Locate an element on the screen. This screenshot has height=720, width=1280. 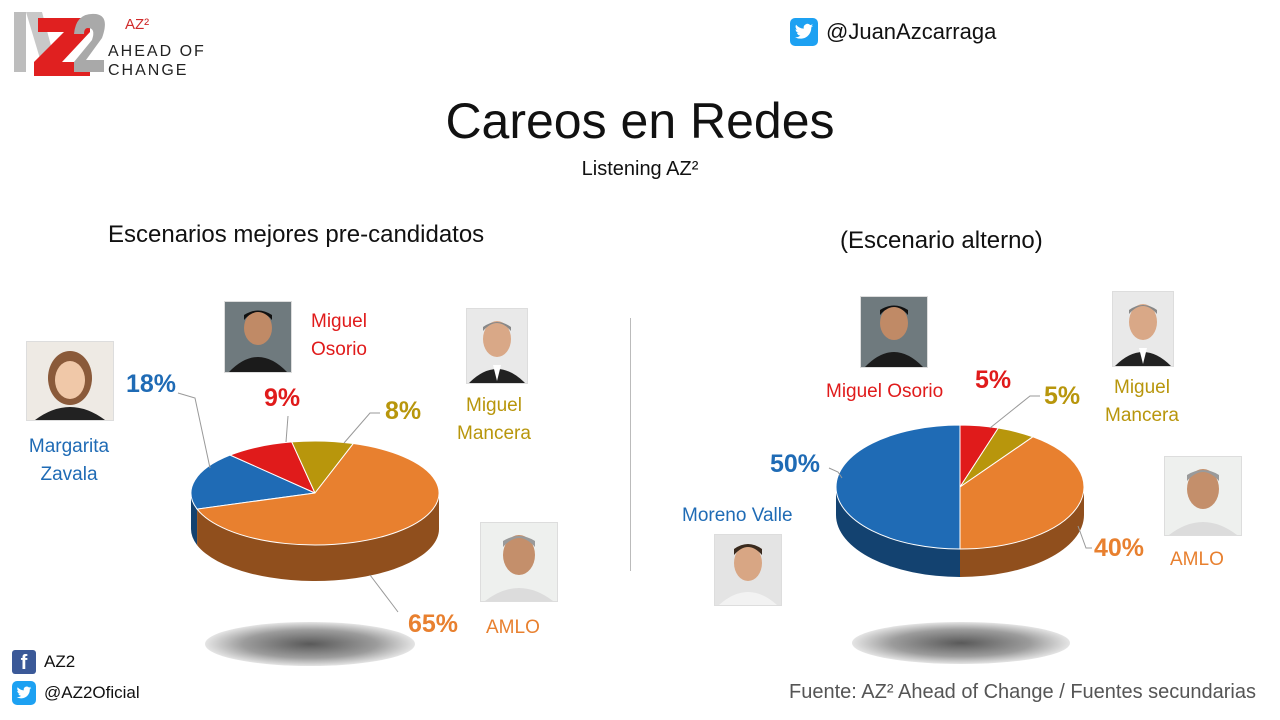
right-side-moreno-valle is located at coordinates (898, 532).